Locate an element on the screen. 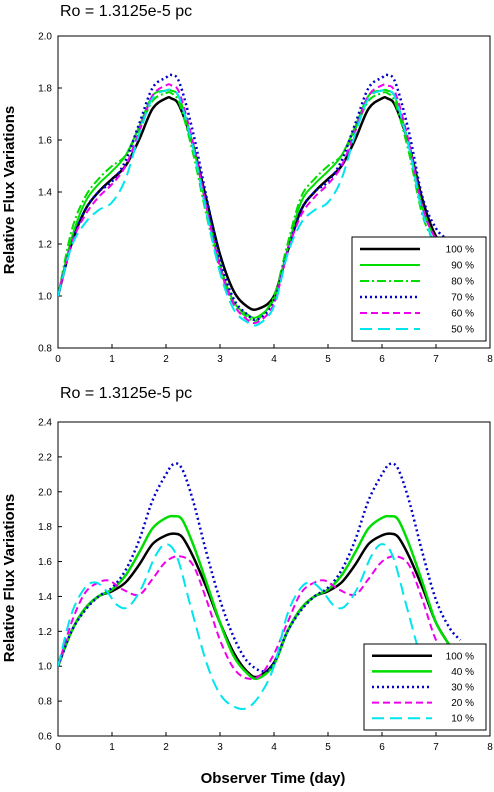 This screenshot has width=494, height=792. legend-label: 90 % is located at coordinates (462, 266).